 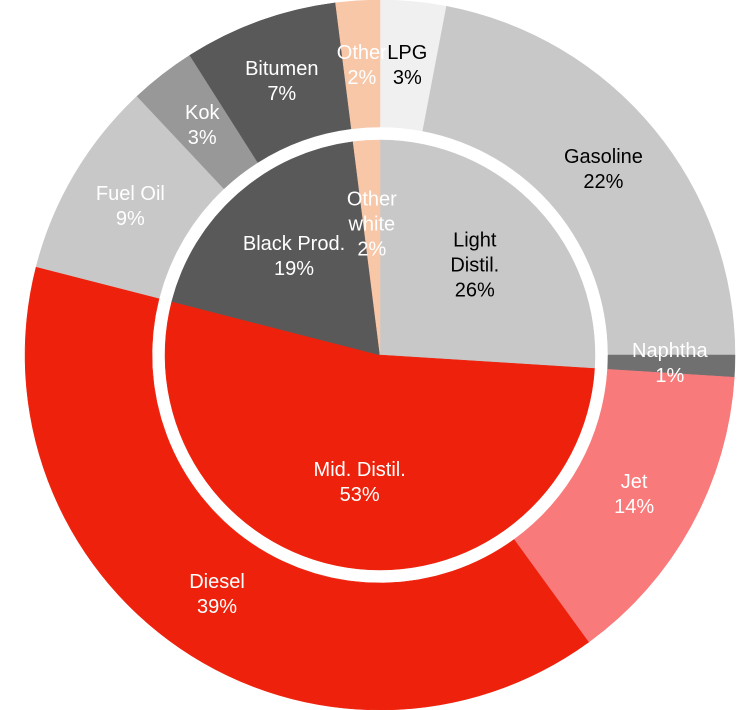 What do you see at coordinates (474, 290) in the screenshot?
I see `value-label: 26%` at bounding box center [474, 290].